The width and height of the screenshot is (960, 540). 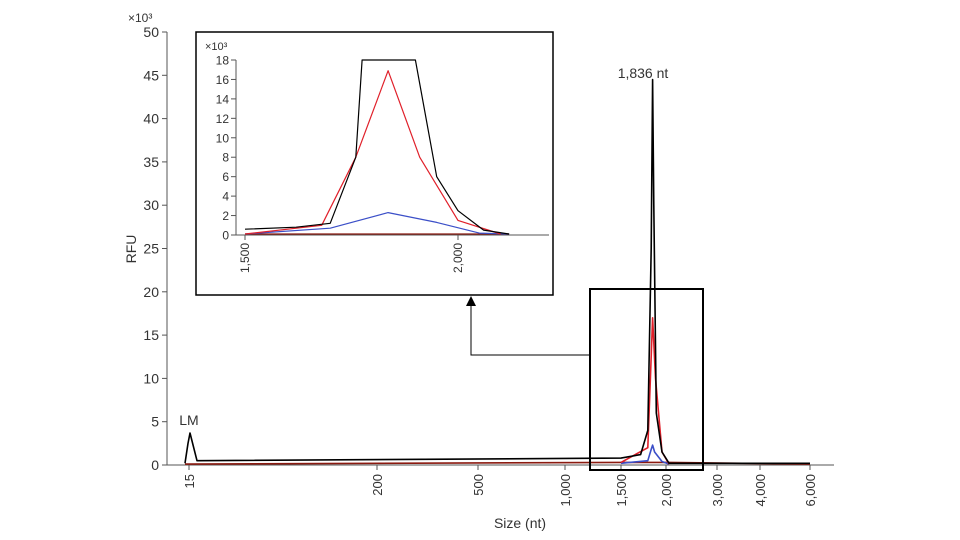 I want to click on main-y-tick-label: 5, so click(x=155, y=422).